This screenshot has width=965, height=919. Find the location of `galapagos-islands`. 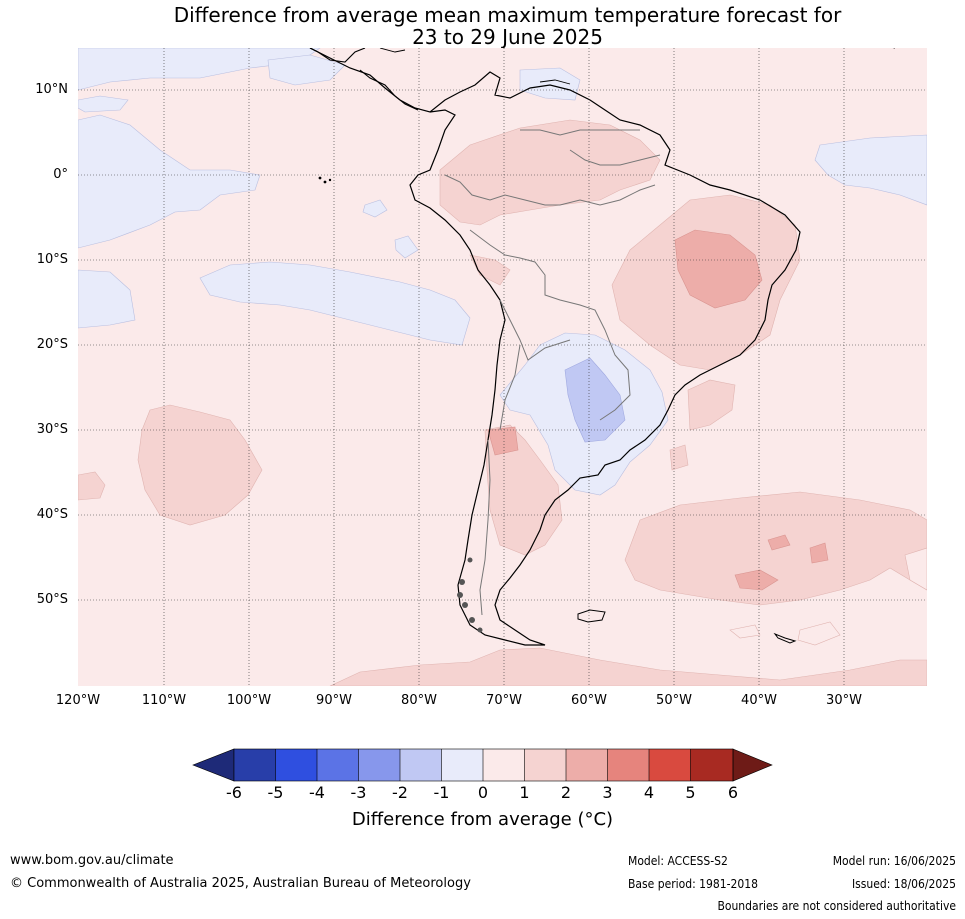

galapagos-islands is located at coordinates (325, 180).